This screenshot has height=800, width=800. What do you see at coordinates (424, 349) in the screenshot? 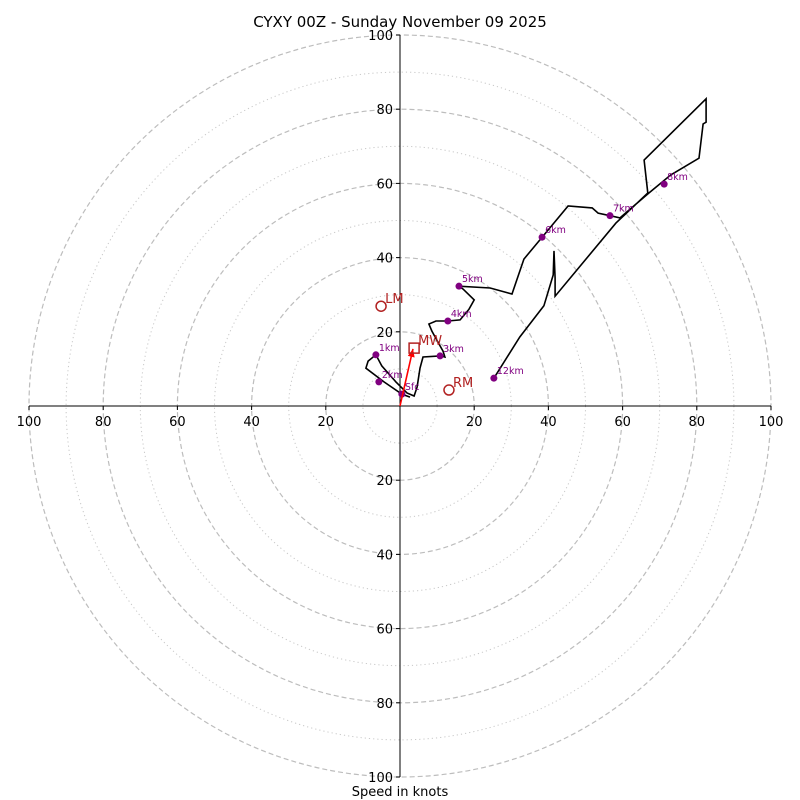
I see `storm-motion: LM RM MW` at bounding box center [424, 349].